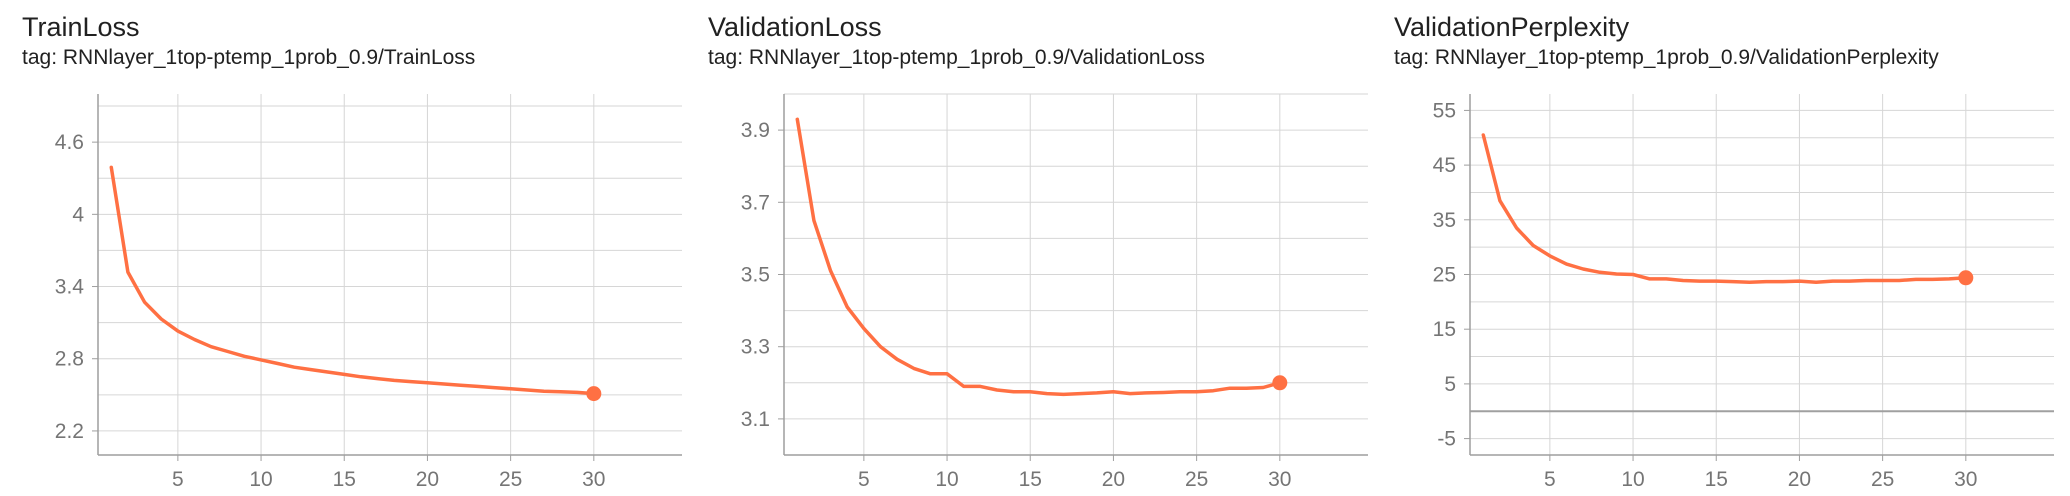  What do you see at coordinates (1450, 384) in the screenshot?
I see `y-tick-label: 5` at bounding box center [1450, 384].